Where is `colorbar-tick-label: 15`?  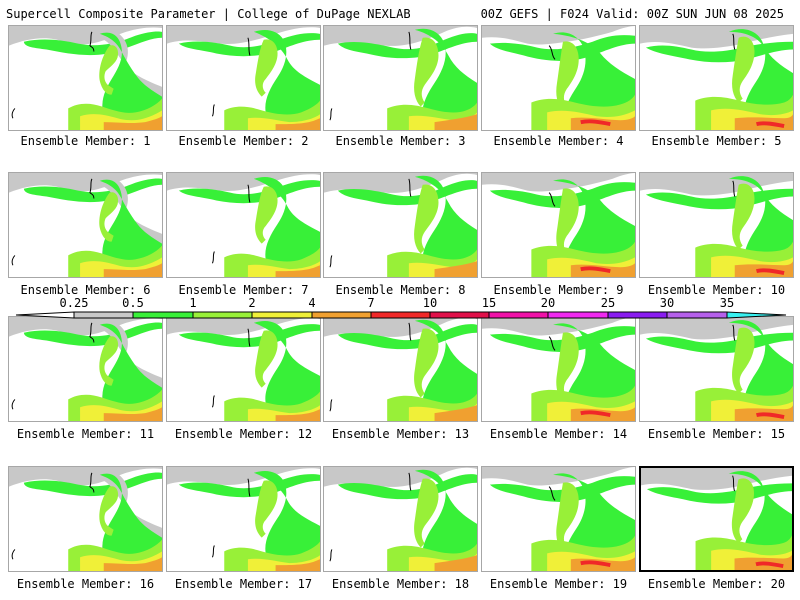
colorbar-tick-label: 15 is located at coordinates (489, 303).